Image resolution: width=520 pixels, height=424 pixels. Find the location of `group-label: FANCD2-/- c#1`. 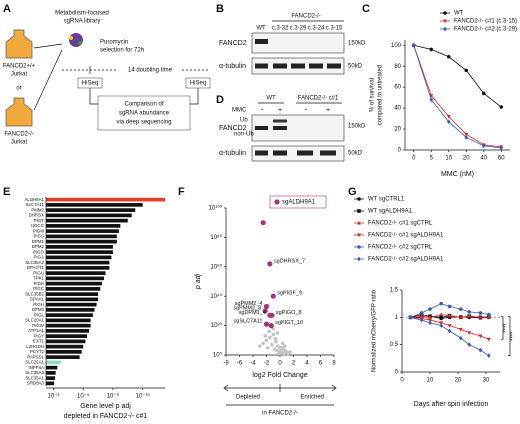

group-label: FANCD2-/- c#1 is located at coordinates (318, 99).